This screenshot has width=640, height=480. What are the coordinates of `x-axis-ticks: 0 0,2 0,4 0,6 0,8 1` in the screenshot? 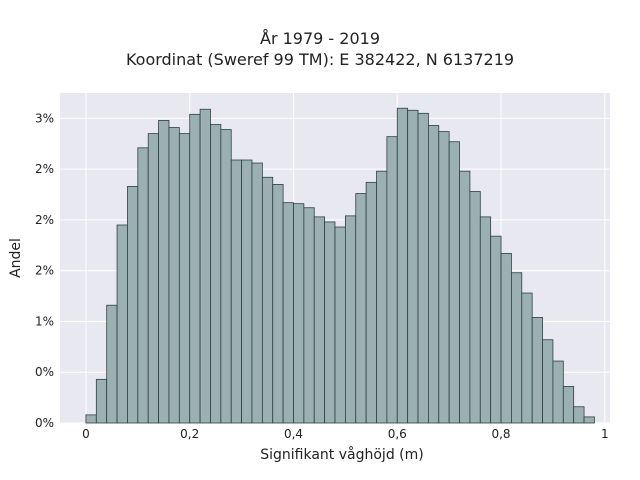 It's located at (345, 434).